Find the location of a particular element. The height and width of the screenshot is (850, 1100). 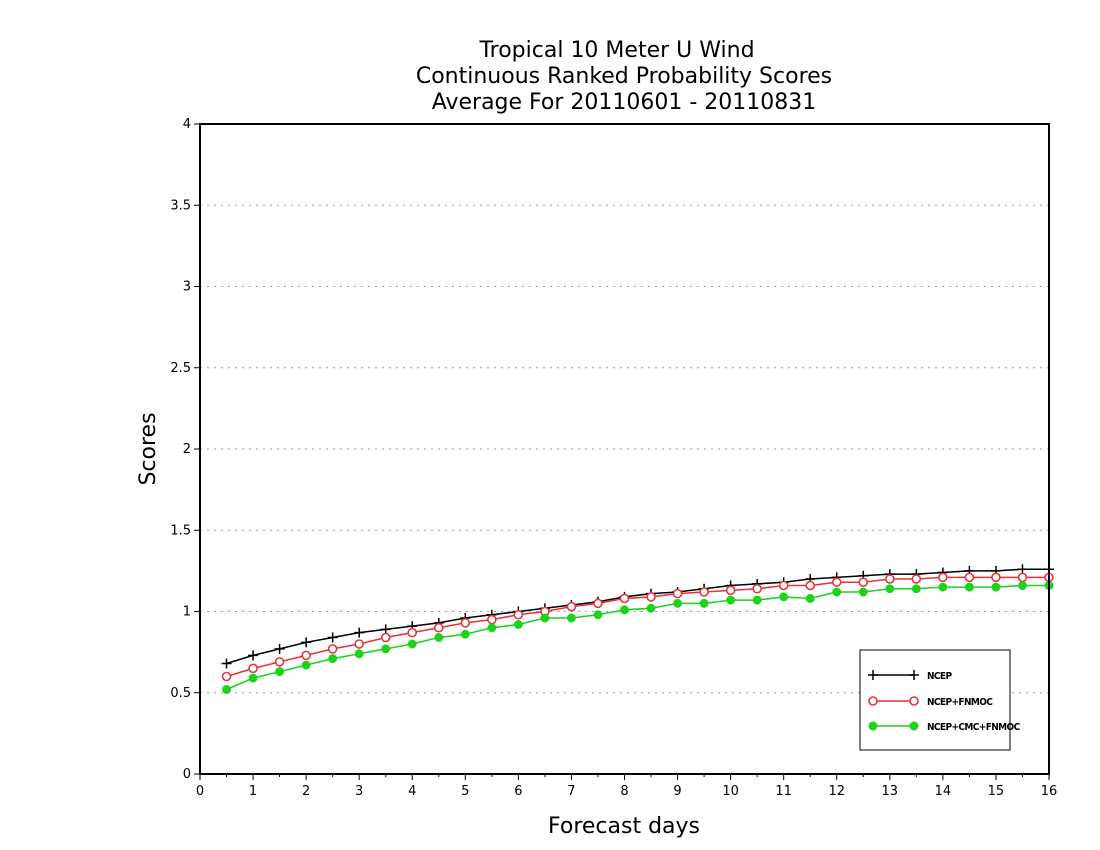

x-tick-label: 6 is located at coordinates (518, 791).